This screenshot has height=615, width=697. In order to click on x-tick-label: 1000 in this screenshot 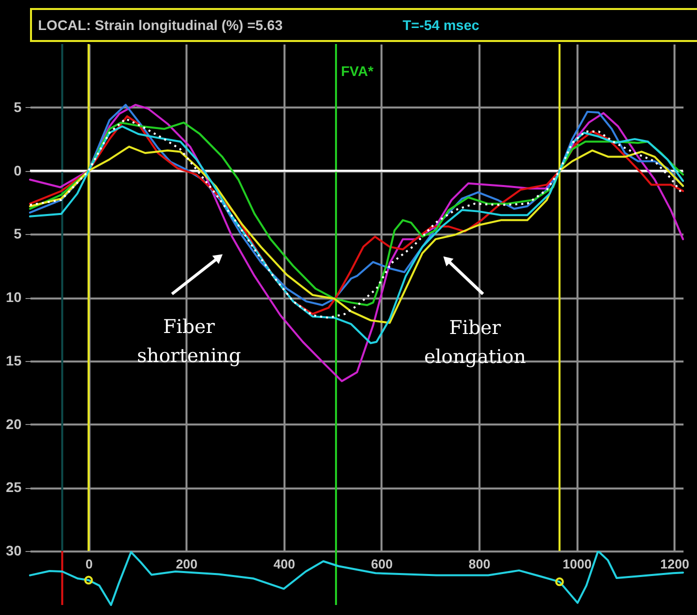, I will do `click(577, 564)`.